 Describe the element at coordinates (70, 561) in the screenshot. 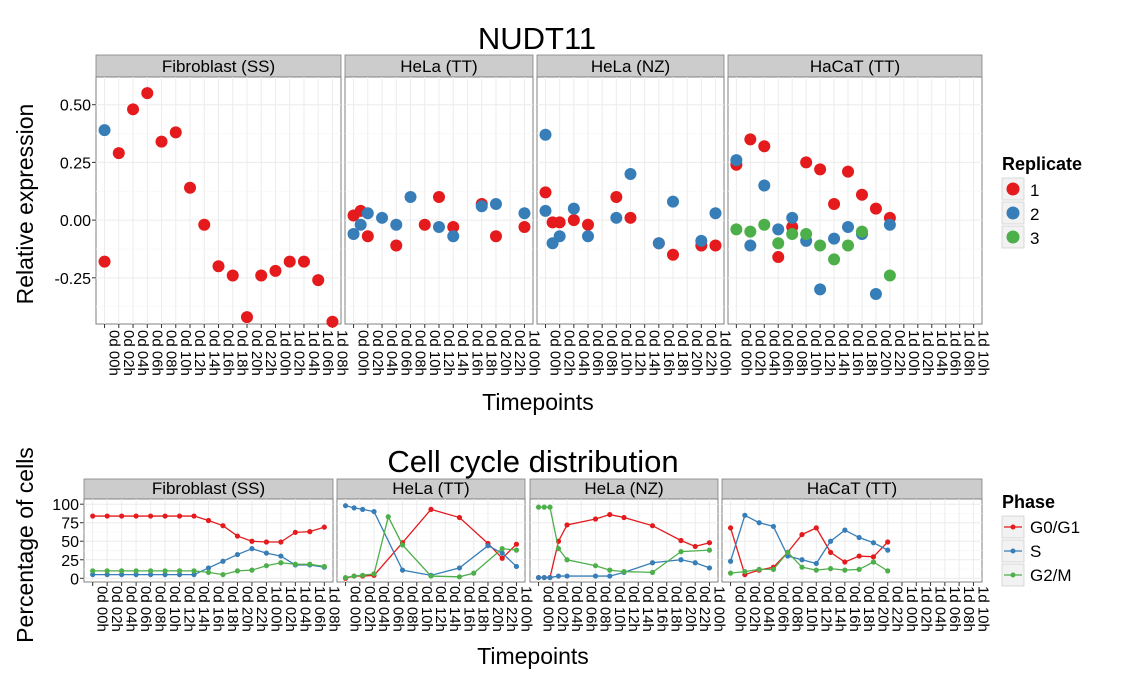

I see `y-tick-label: 25` at that location.